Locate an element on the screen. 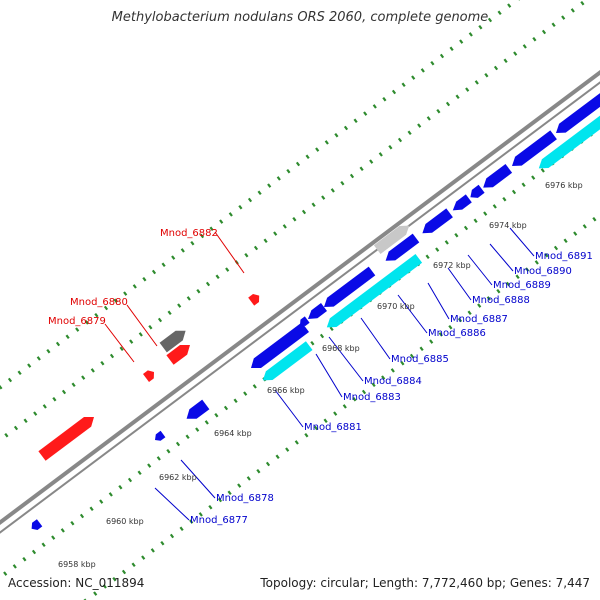 The image size is (600, 600). reverse-gene-label: Mnod_6888 is located at coordinates (501, 300).